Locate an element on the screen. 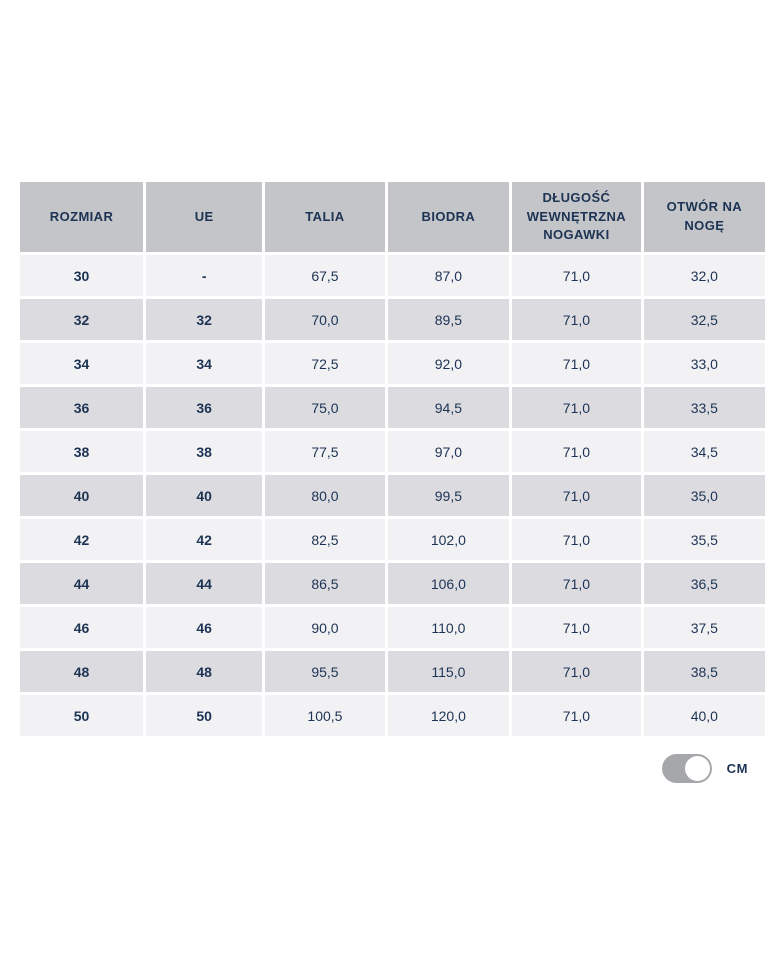  table-row: 50 50 100,5 120,0 71,0 40,0 is located at coordinates (392, 715).